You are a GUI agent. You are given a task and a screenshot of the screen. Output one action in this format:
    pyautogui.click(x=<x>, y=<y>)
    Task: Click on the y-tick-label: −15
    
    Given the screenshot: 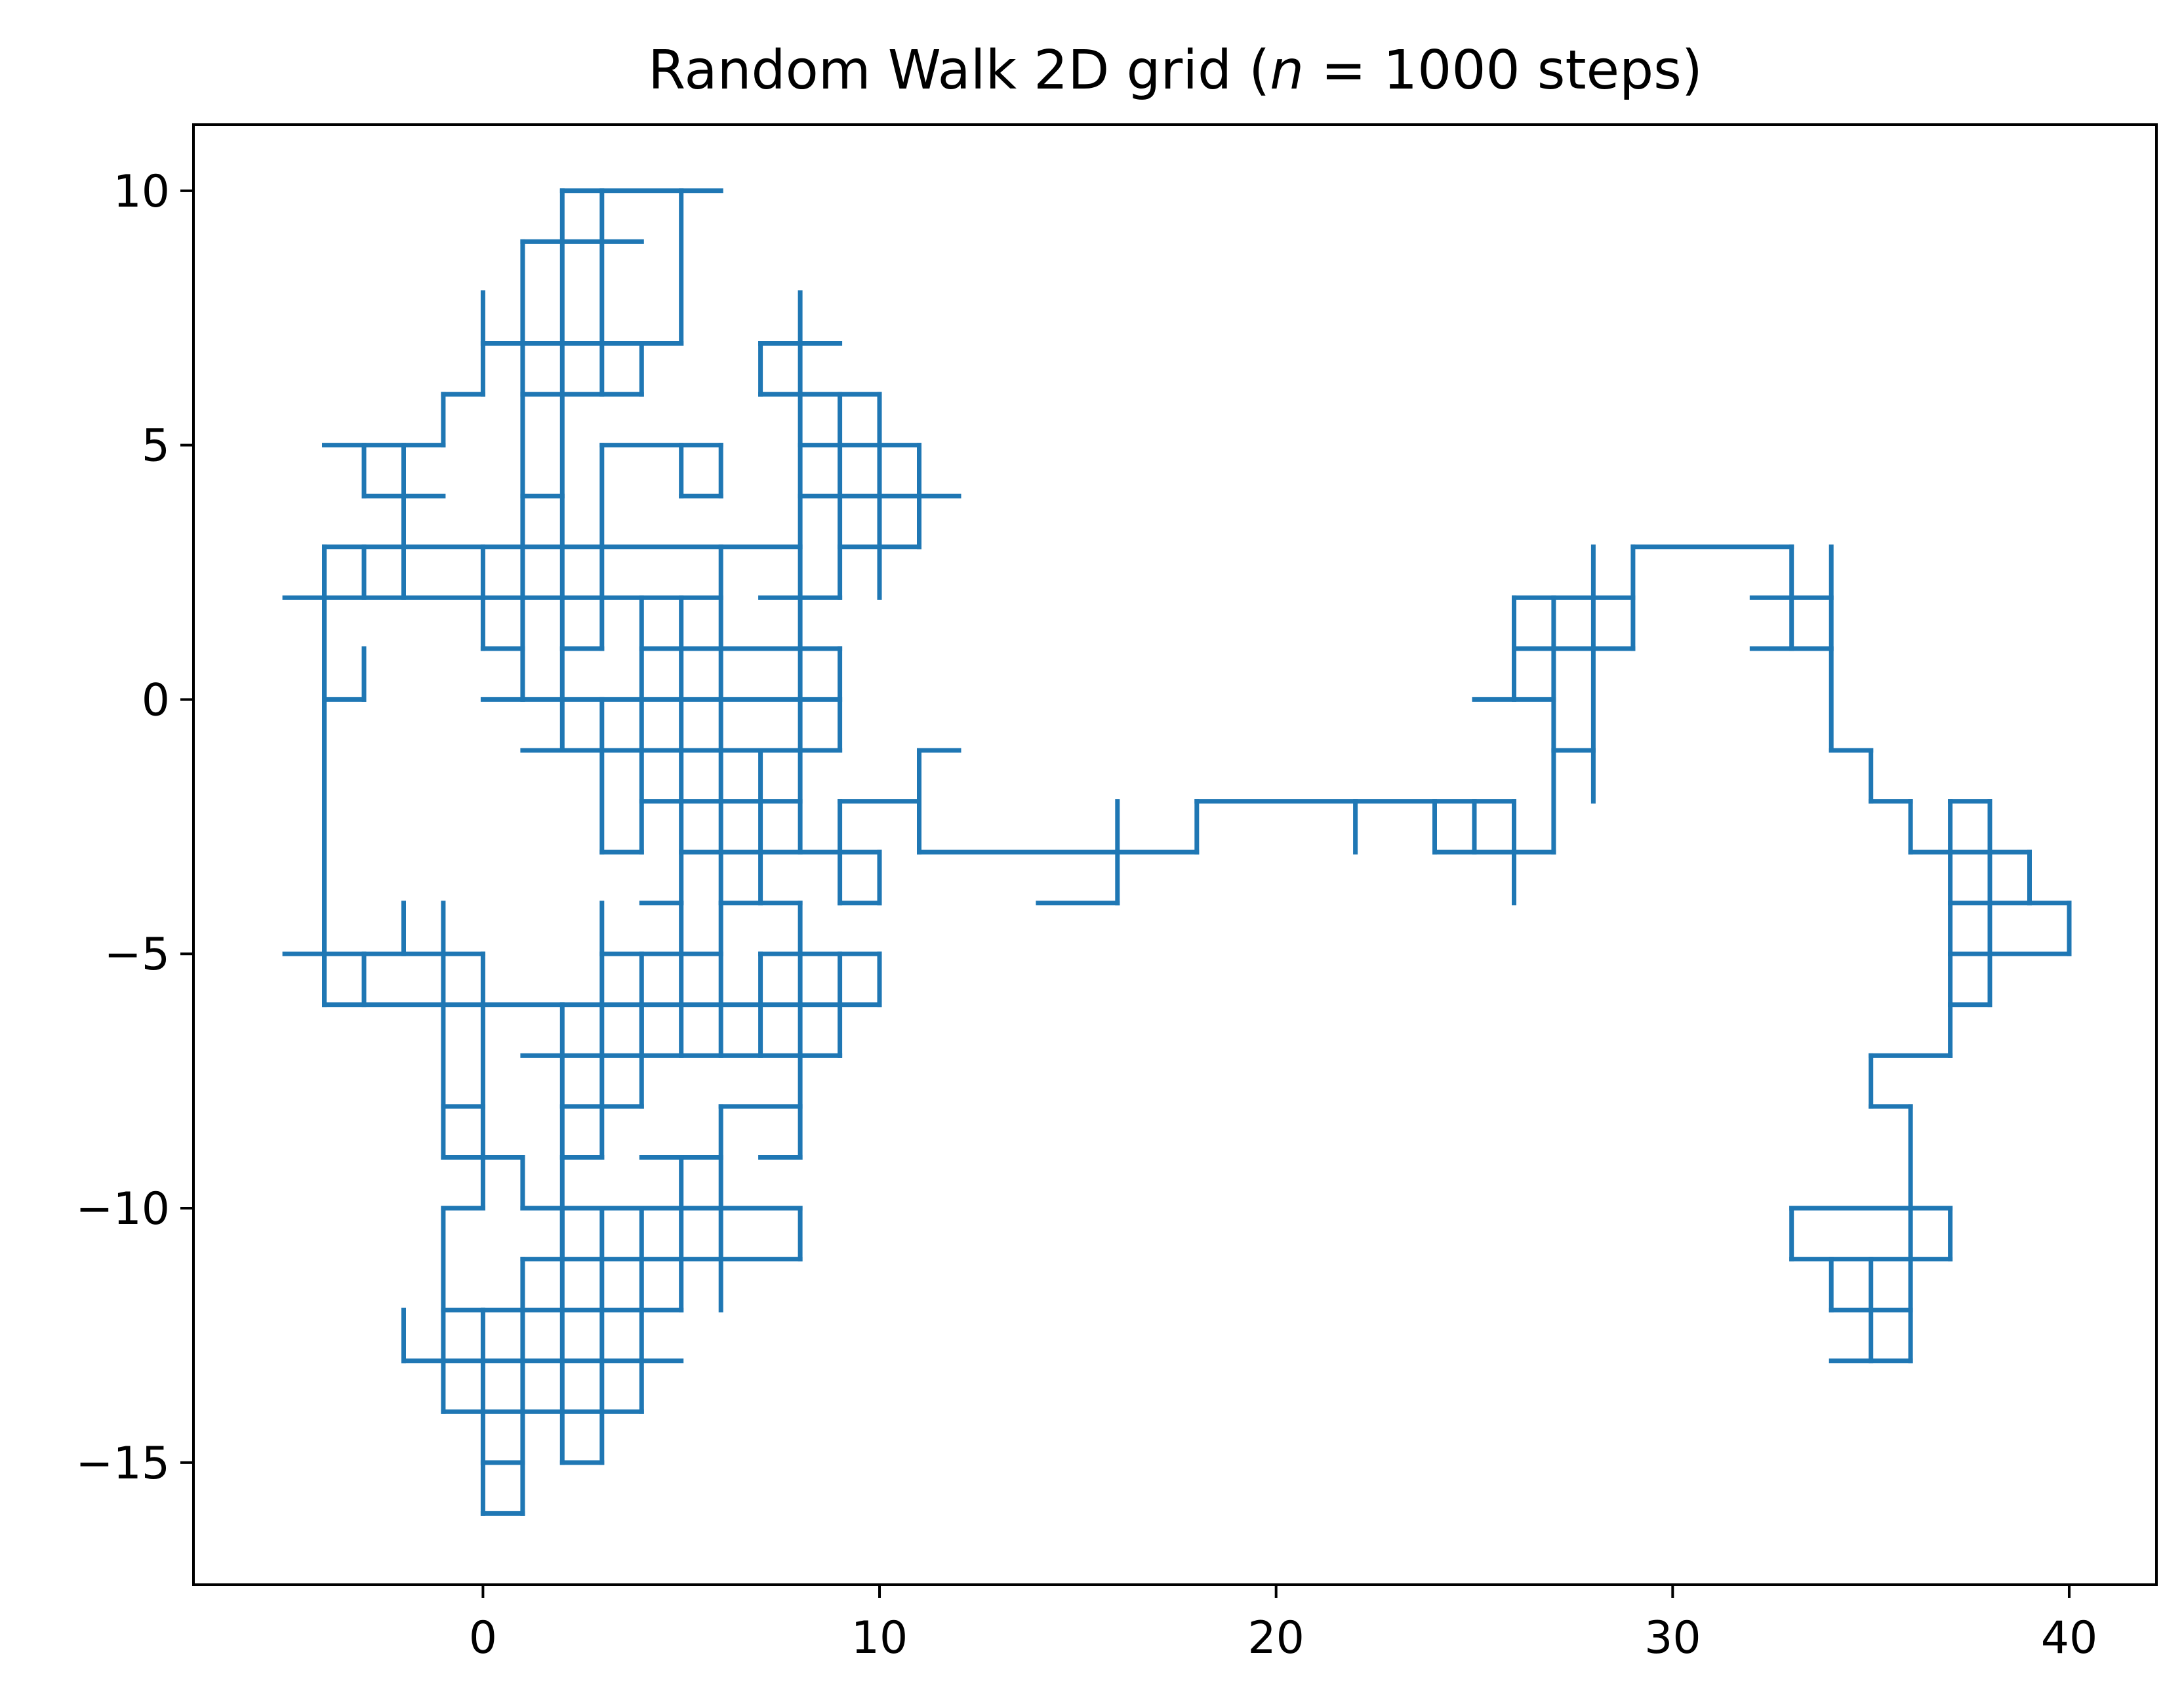 What is the action you would take?
    pyautogui.click(x=122, y=1464)
    